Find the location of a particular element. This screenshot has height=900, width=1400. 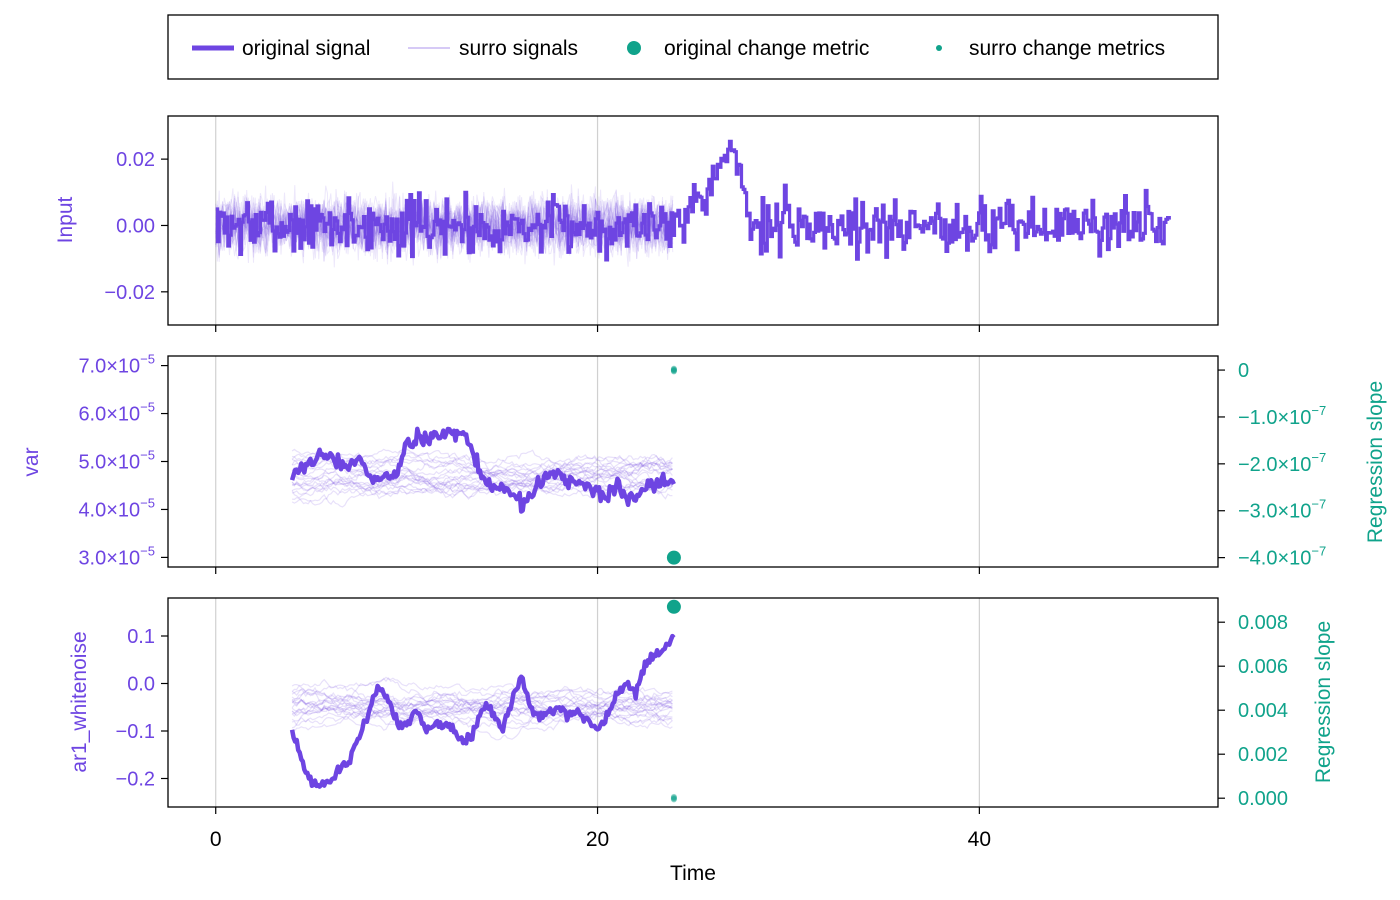

legend-swatch-original-change-metric is located at coordinates (634, 48).